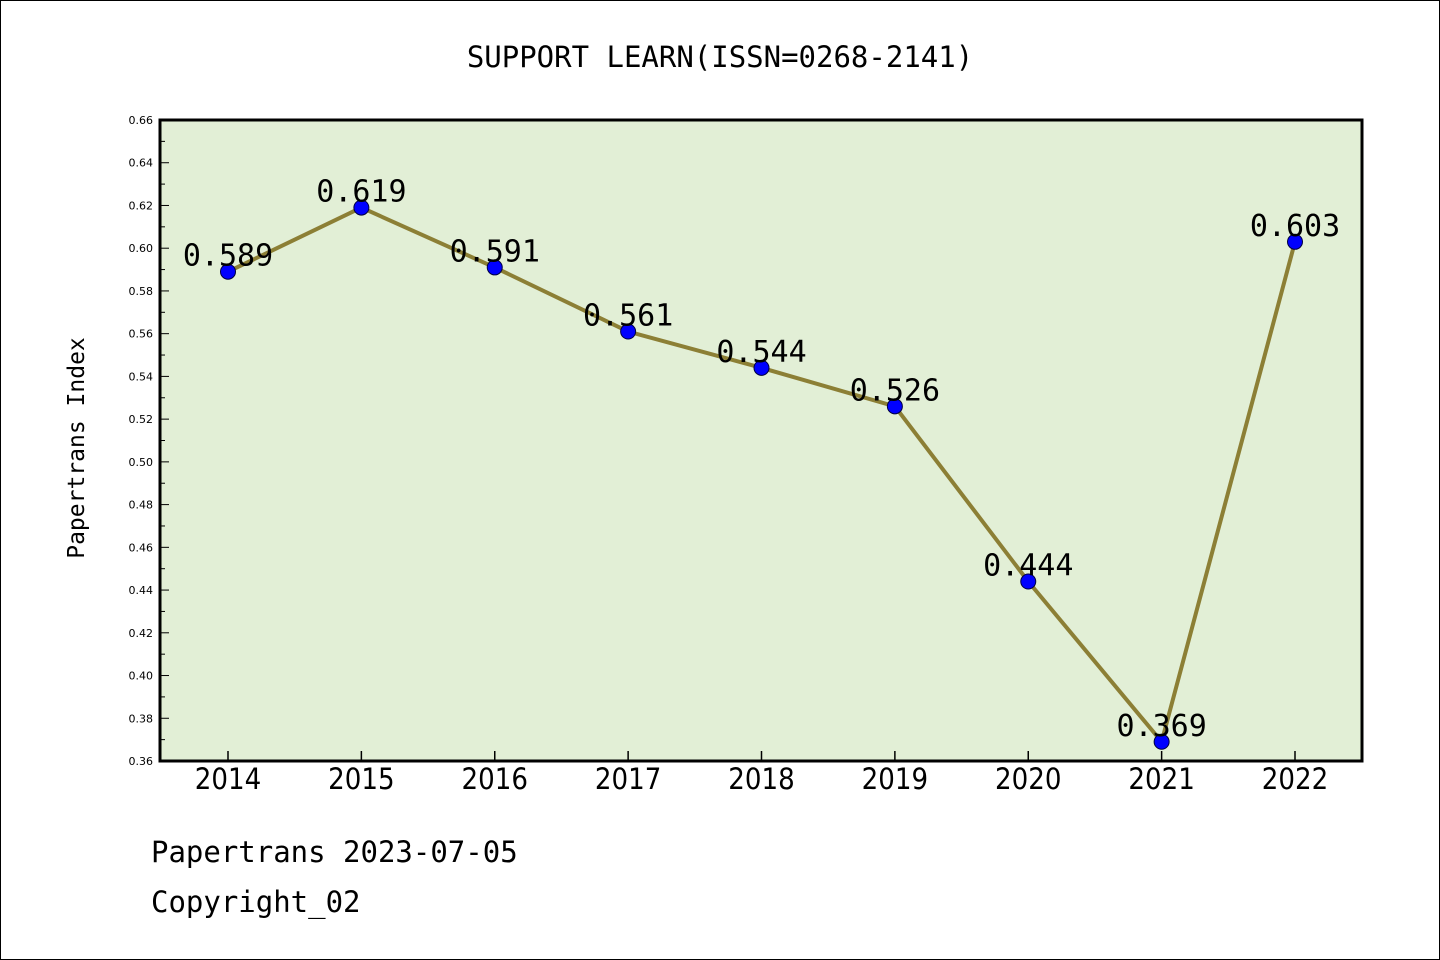  I want to click on y-tick-label: 0.66, so click(141, 120).